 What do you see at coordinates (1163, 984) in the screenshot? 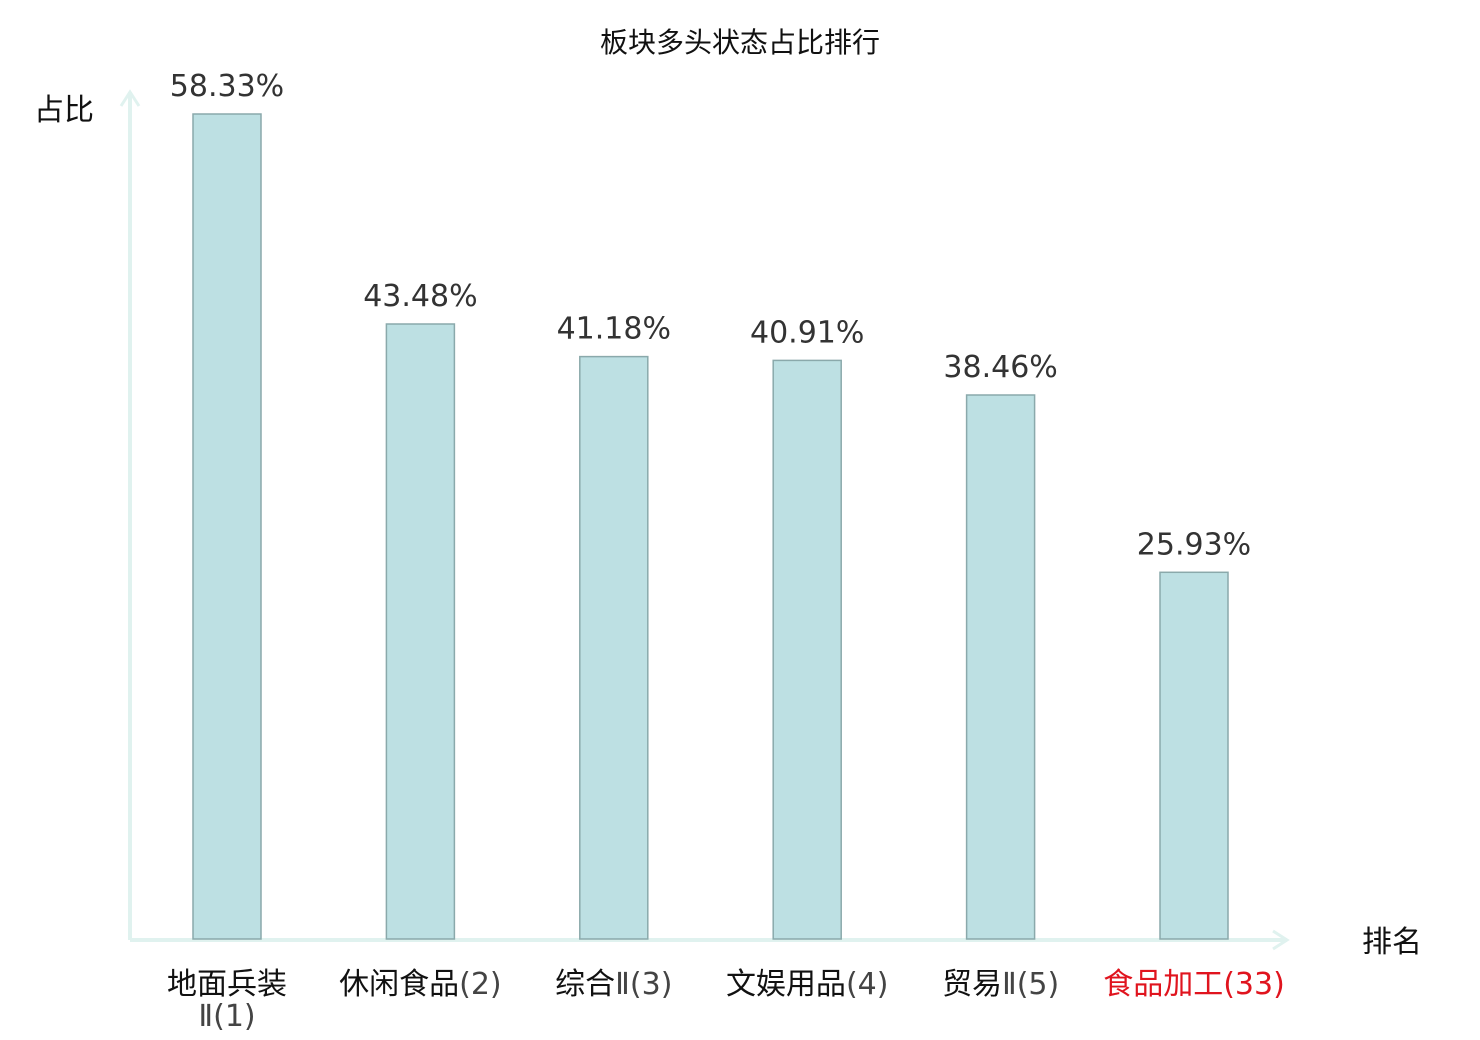
I see `category-name: 食品加工` at bounding box center [1163, 984].